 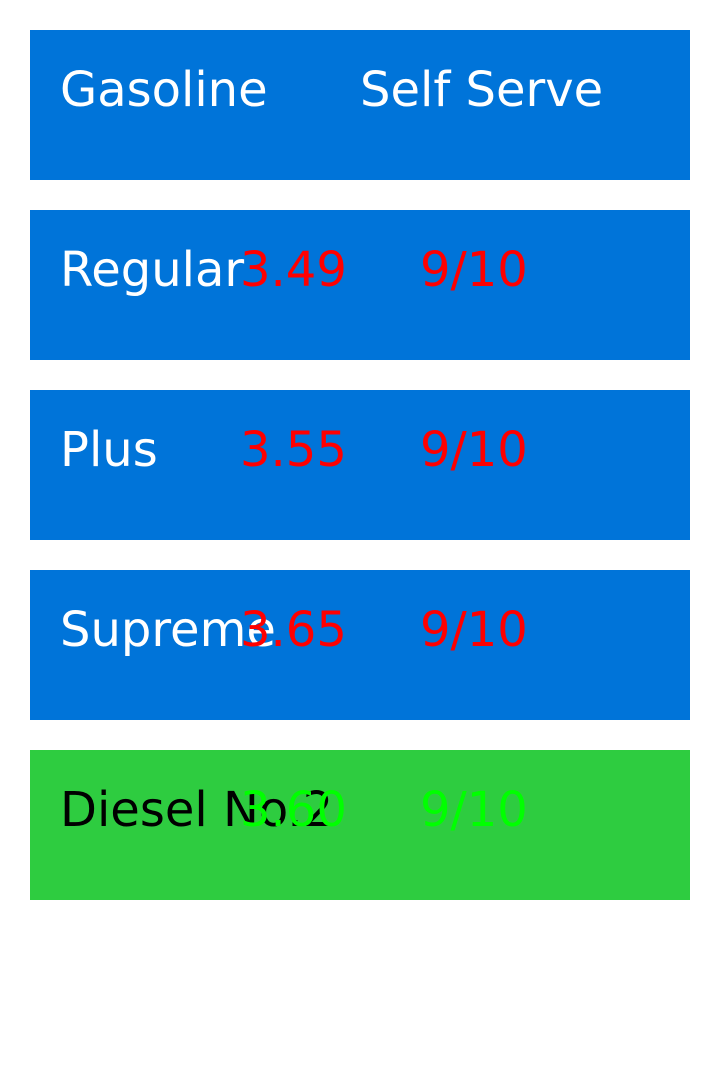 What do you see at coordinates (109, 450) in the screenshot?
I see `grade-name: Plus` at bounding box center [109, 450].